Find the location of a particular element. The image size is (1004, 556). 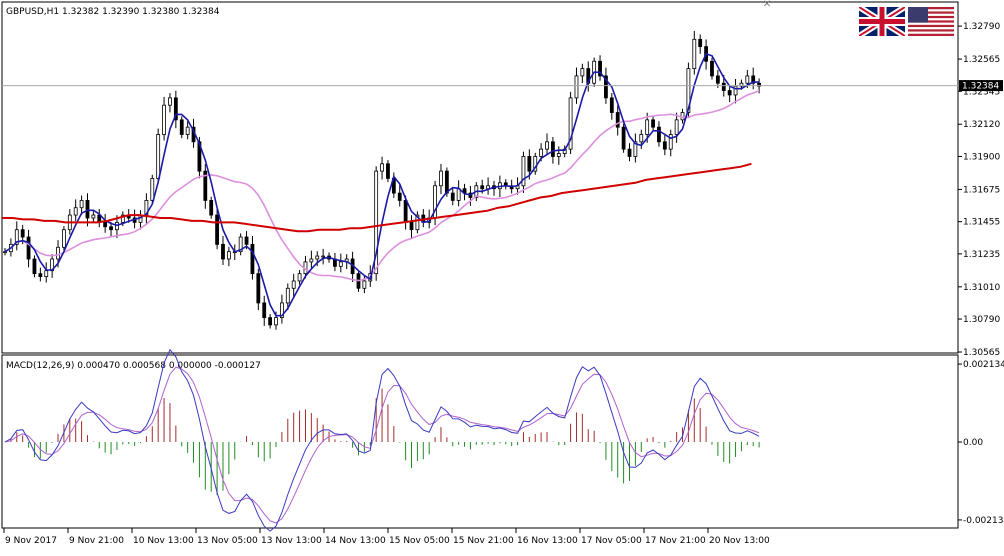

ma-slow-line is located at coordinates (377, 197).